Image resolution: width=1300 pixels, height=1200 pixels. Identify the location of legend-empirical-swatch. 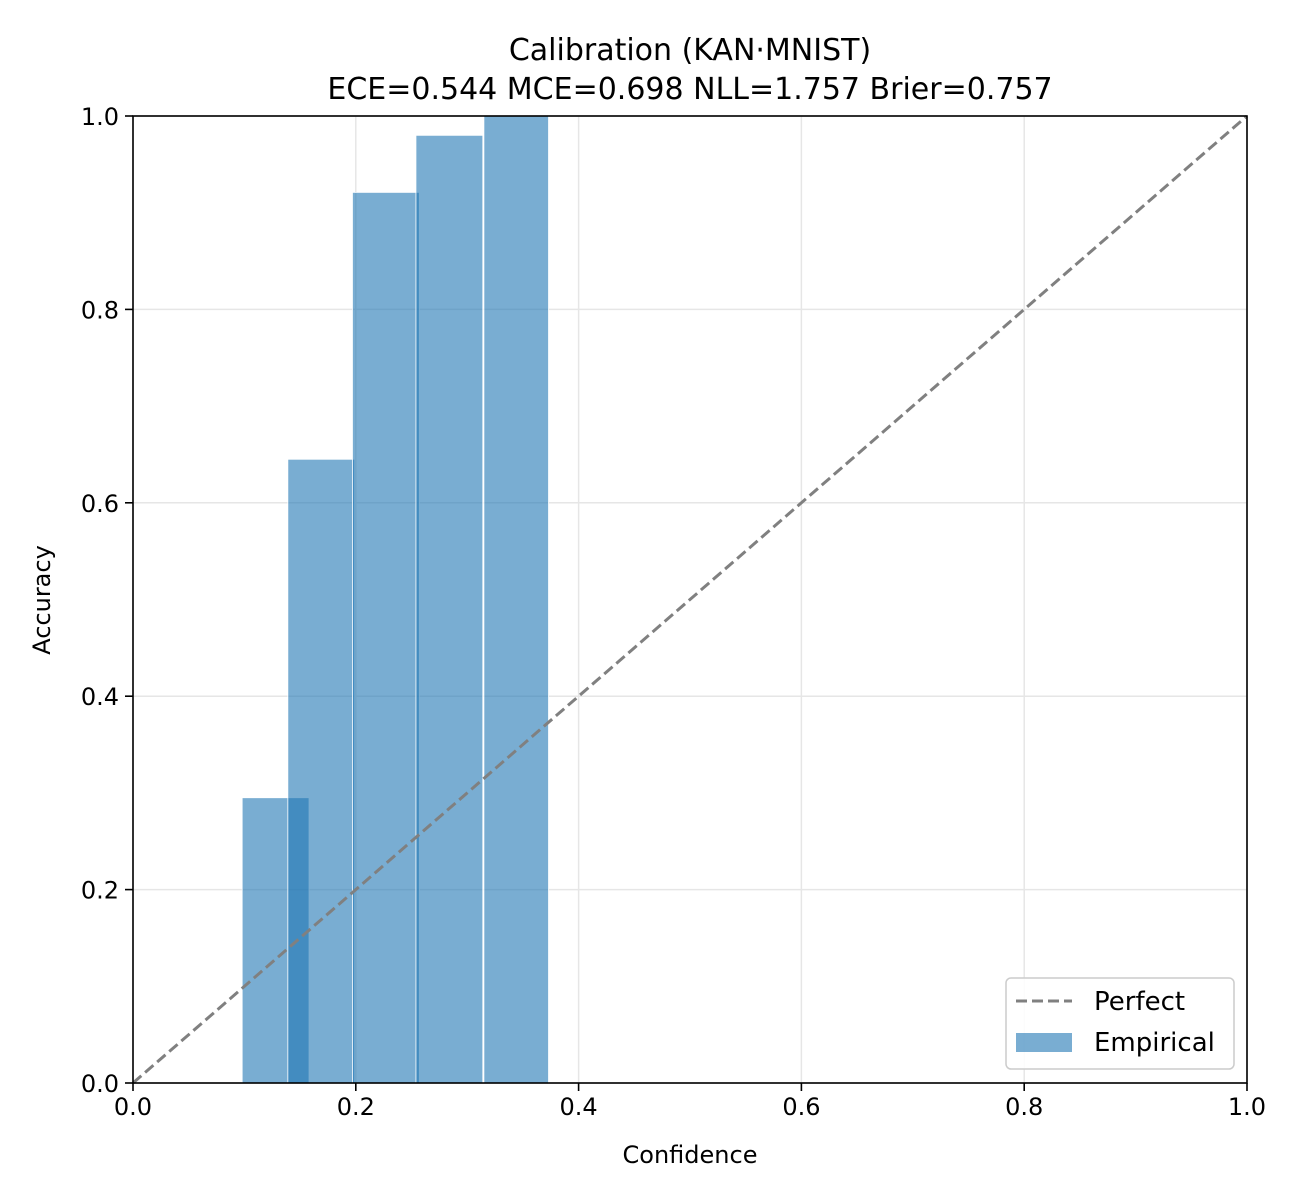
(1044, 1042).